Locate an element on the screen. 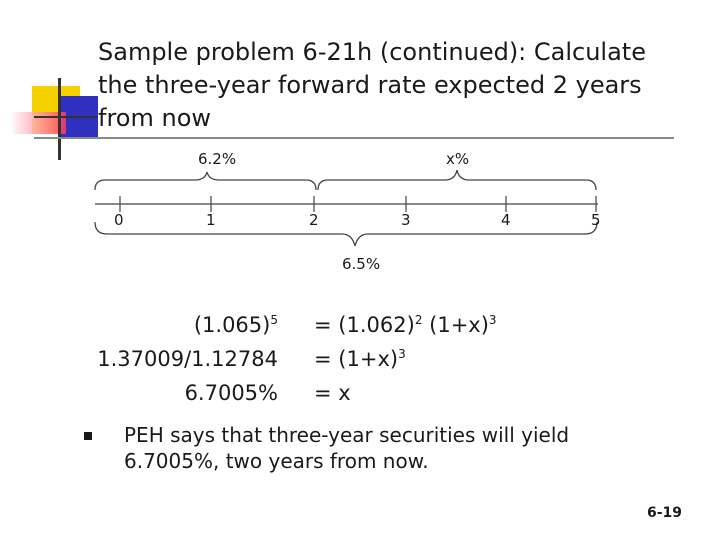 The height and width of the screenshot is (540, 720). bullet-marker is located at coordinates (88, 436).